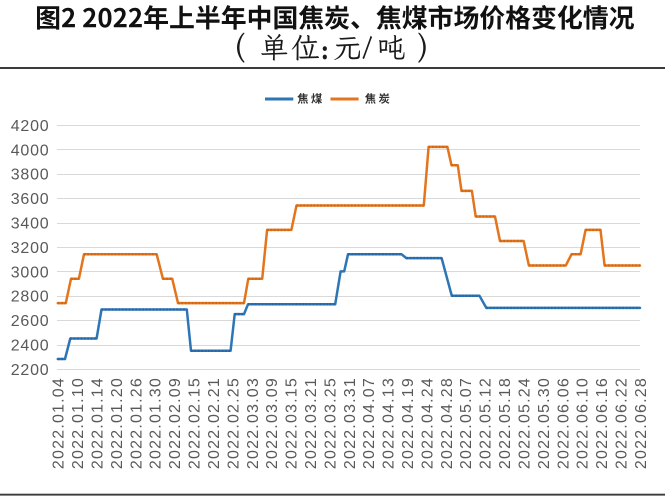  What do you see at coordinates (30, 126) in the screenshot?
I see `svg-text: 4200` at bounding box center [30, 126].